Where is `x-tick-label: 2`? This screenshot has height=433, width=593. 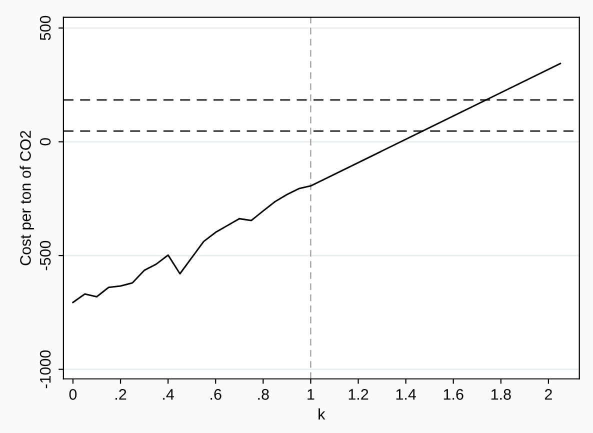 x-tick-label: 2 is located at coordinates (548, 394).